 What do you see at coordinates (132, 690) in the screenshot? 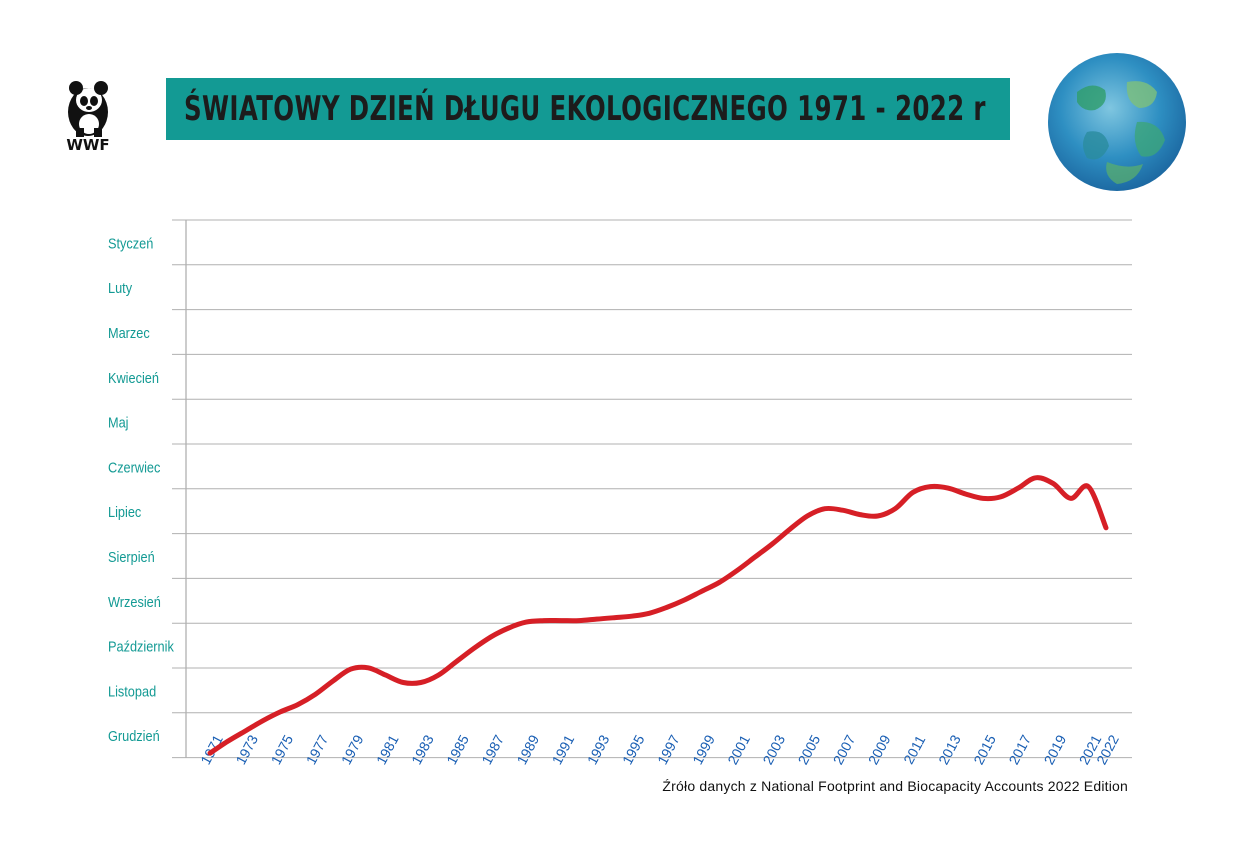
I see `y-tick-label: Listopad` at bounding box center [132, 690].